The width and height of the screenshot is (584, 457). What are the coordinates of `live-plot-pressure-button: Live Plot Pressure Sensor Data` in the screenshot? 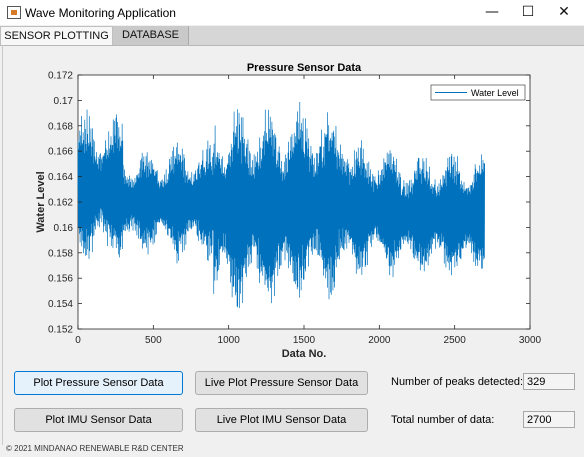 It's located at (281, 383).